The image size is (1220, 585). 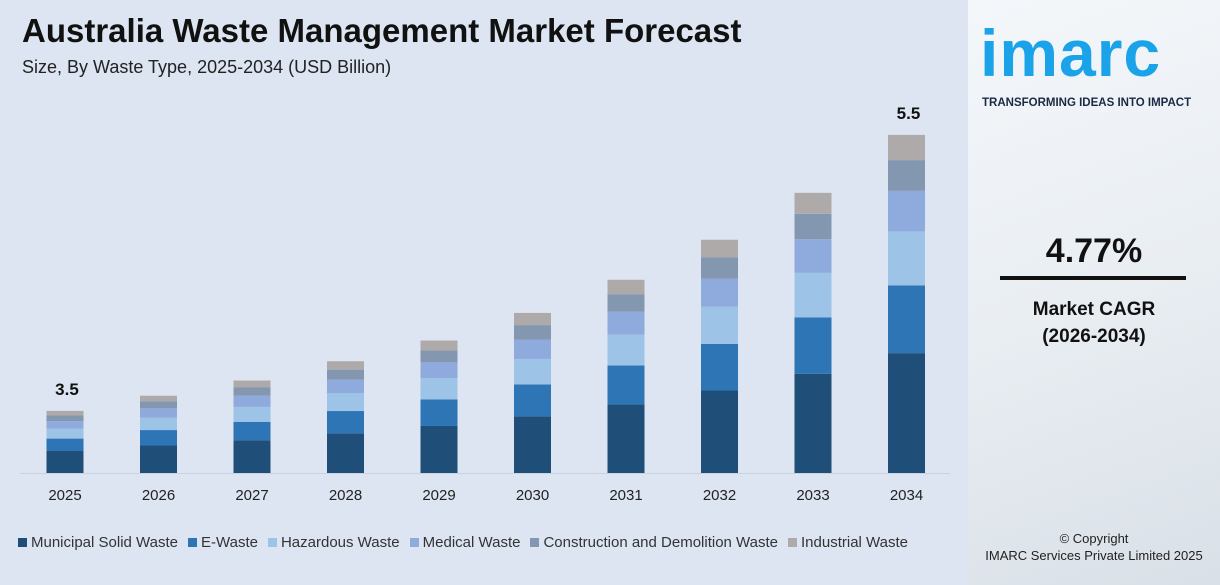 I want to click on legend-label: Industrial Waste, so click(x=855, y=542).